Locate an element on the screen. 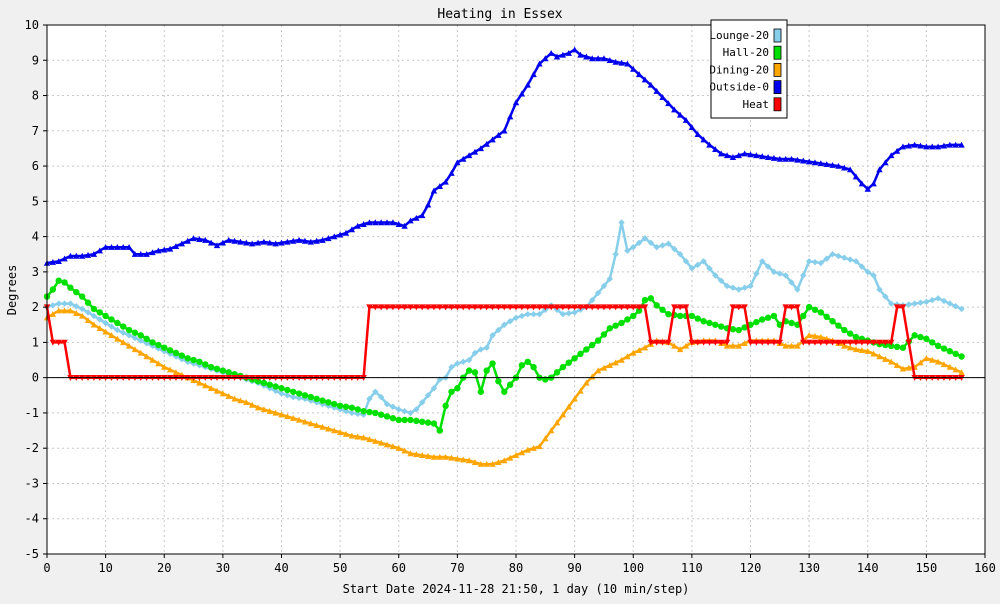 The image size is (1000, 604). y-tick-label: -3 is located at coordinates (32, 483).